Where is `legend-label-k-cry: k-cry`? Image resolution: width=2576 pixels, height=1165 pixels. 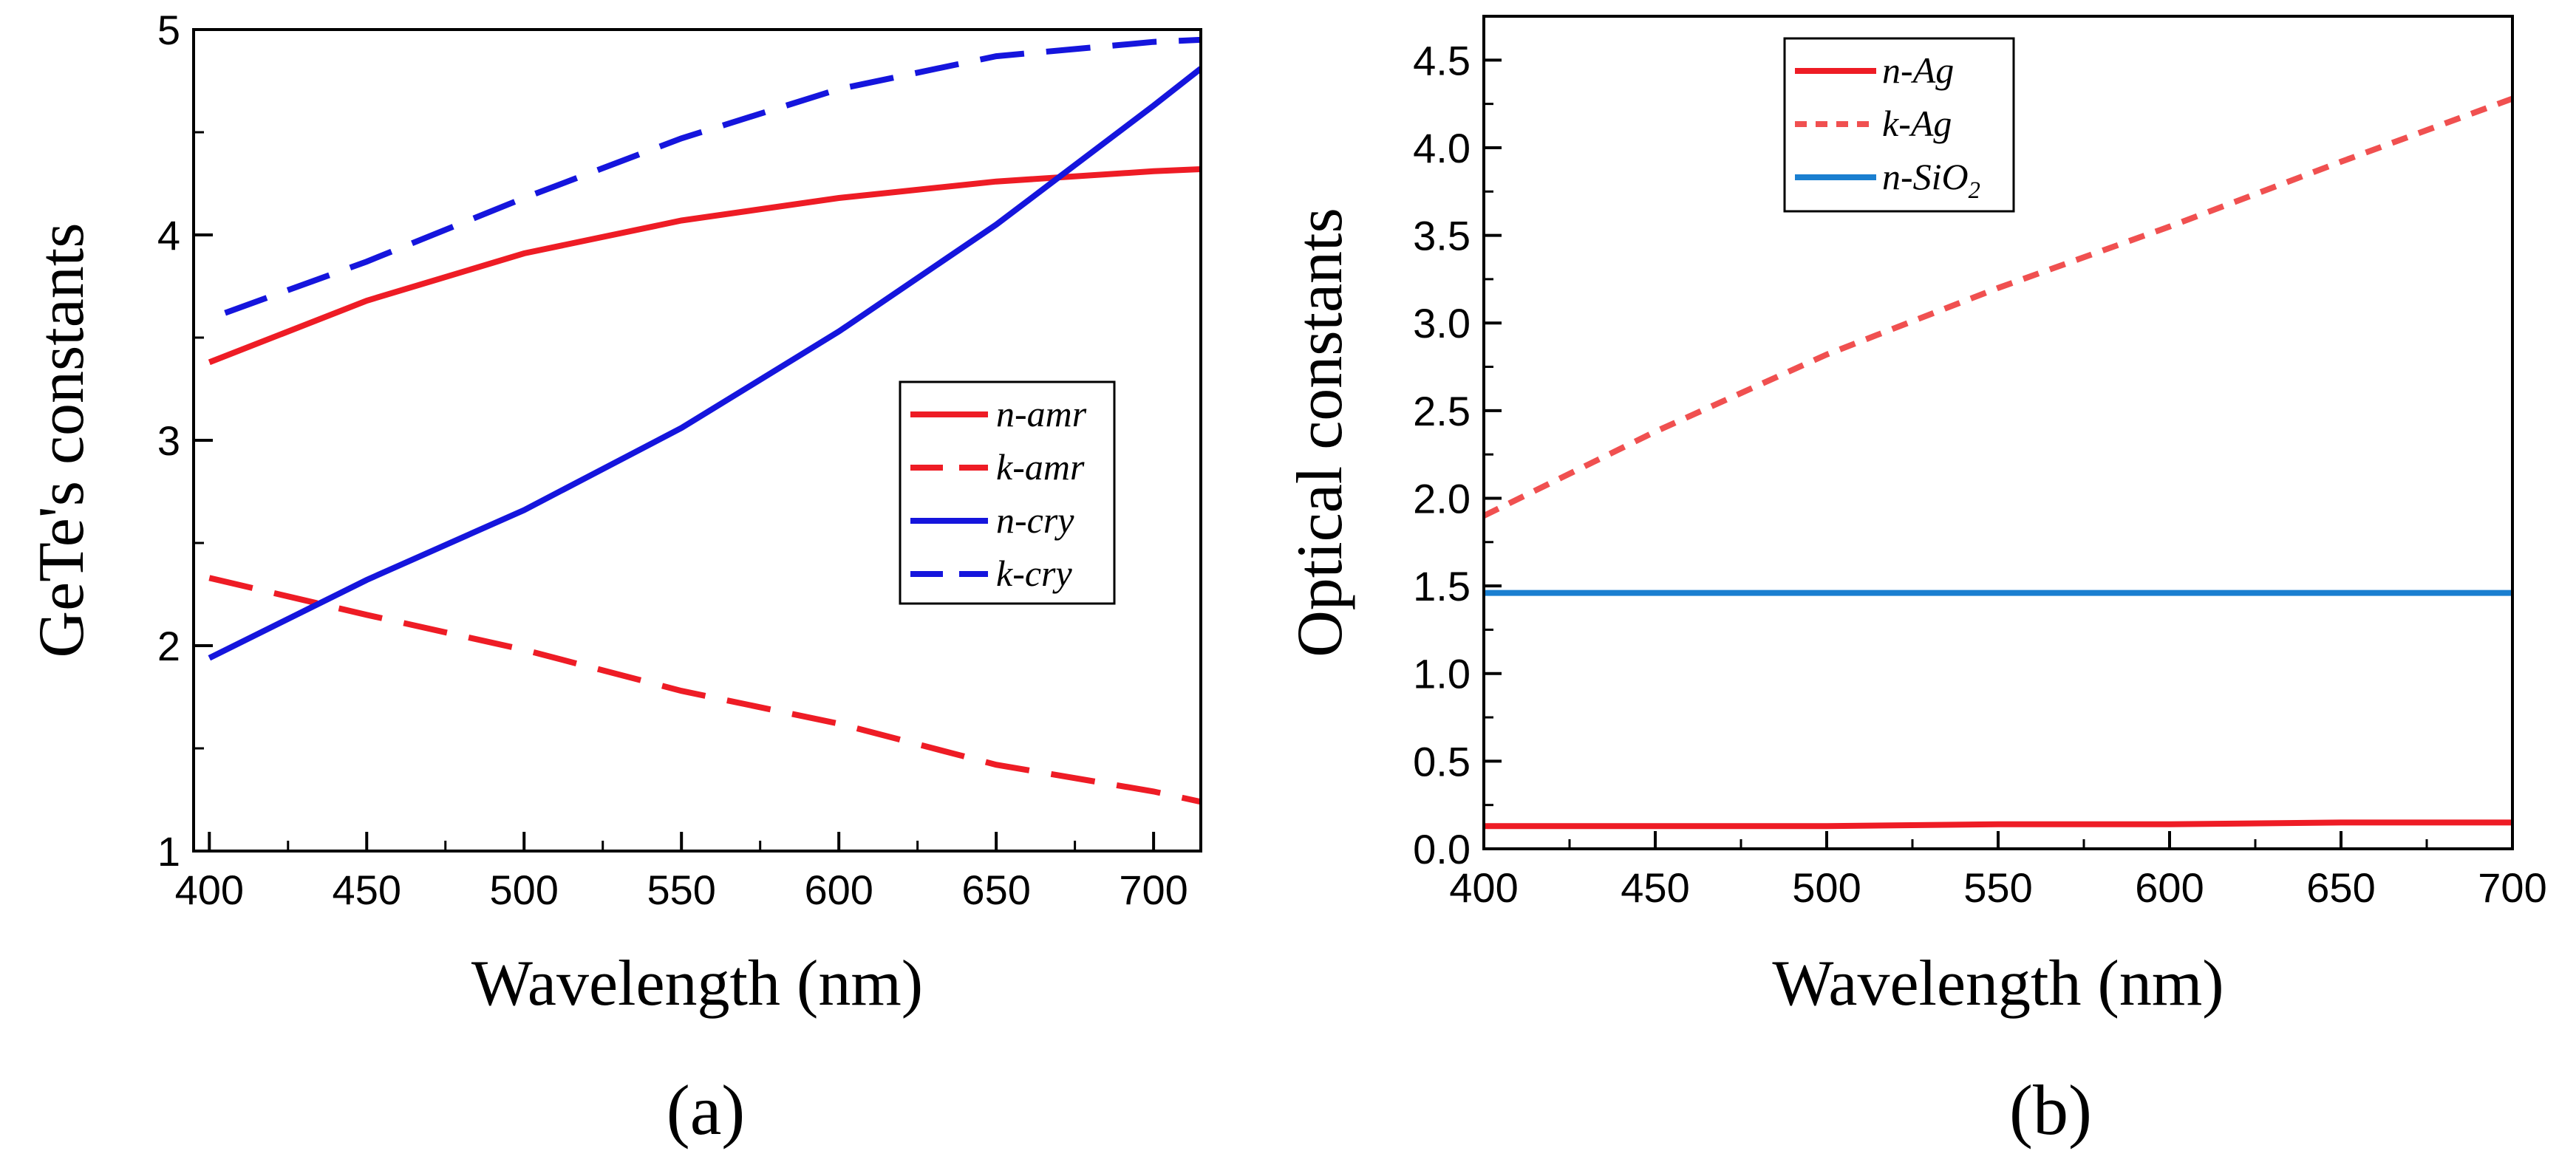 legend-label-k-cry: k-cry is located at coordinates (1034, 573).